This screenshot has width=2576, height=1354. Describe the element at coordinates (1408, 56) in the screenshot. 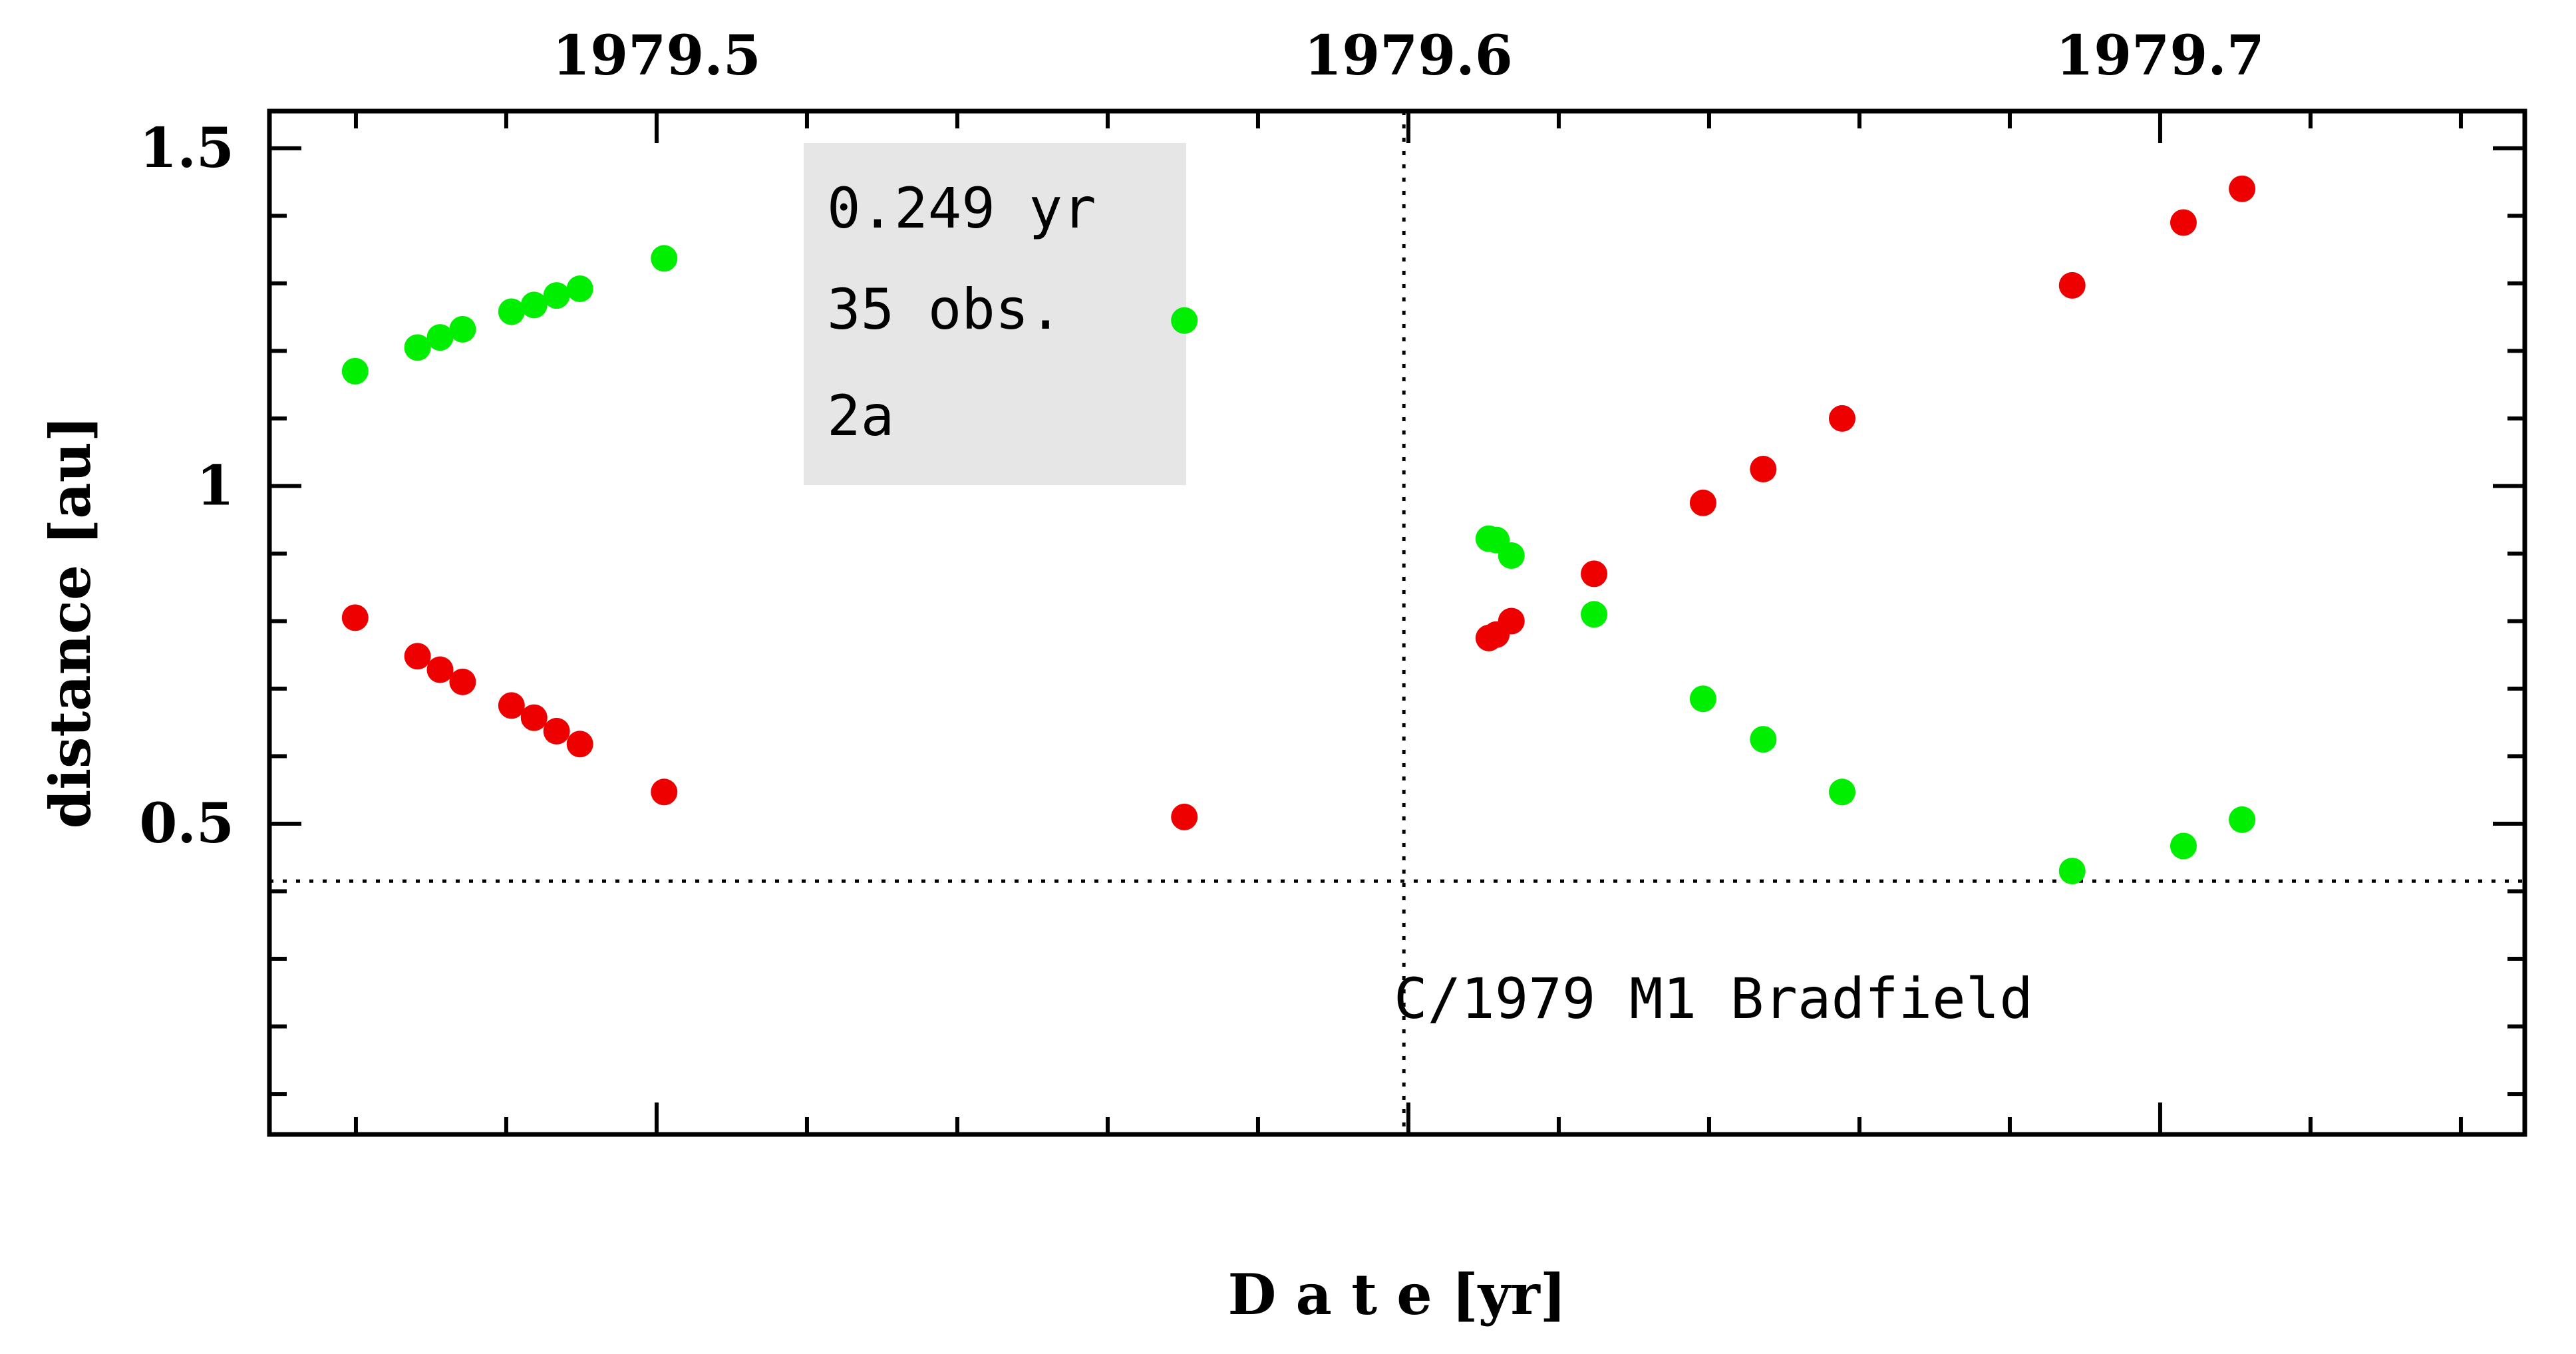

I see `x-tick-label: 1979.6` at that location.